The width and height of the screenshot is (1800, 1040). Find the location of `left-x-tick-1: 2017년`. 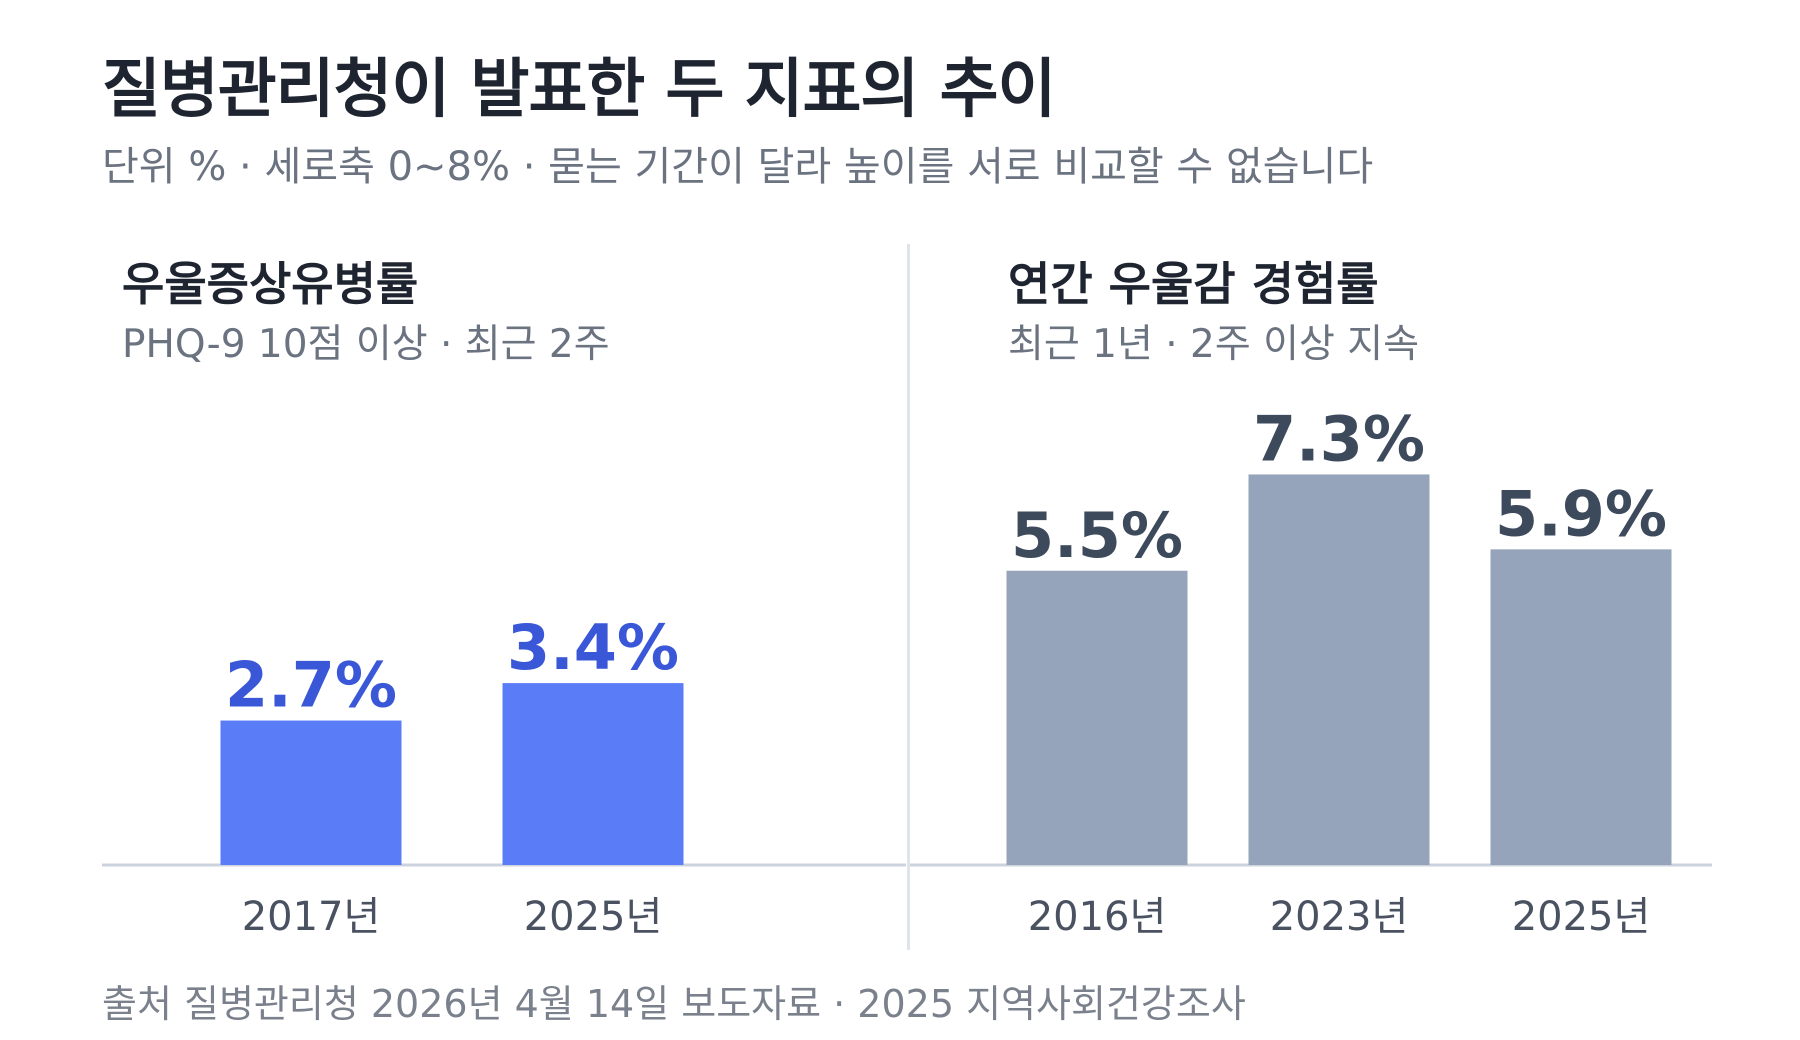

left-x-tick-1: 2017년 is located at coordinates (311, 917).